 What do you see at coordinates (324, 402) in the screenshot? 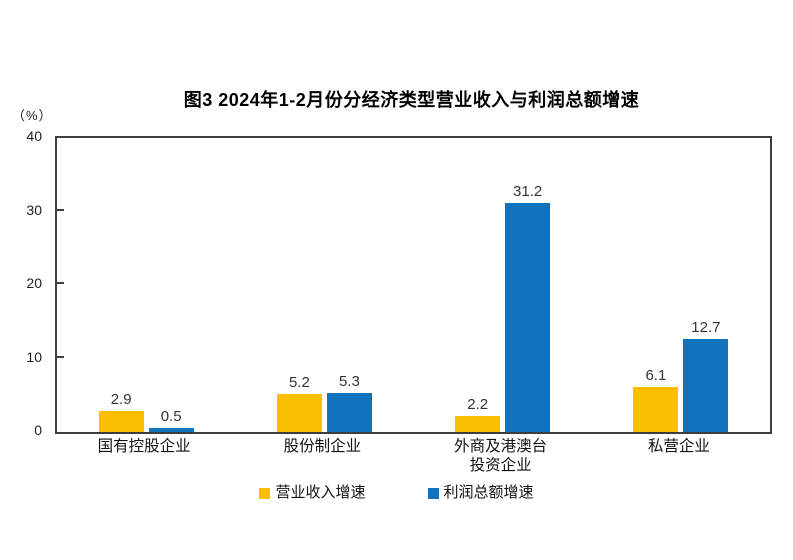
I see `bar-group: 5.2 5.3` at bounding box center [324, 402].